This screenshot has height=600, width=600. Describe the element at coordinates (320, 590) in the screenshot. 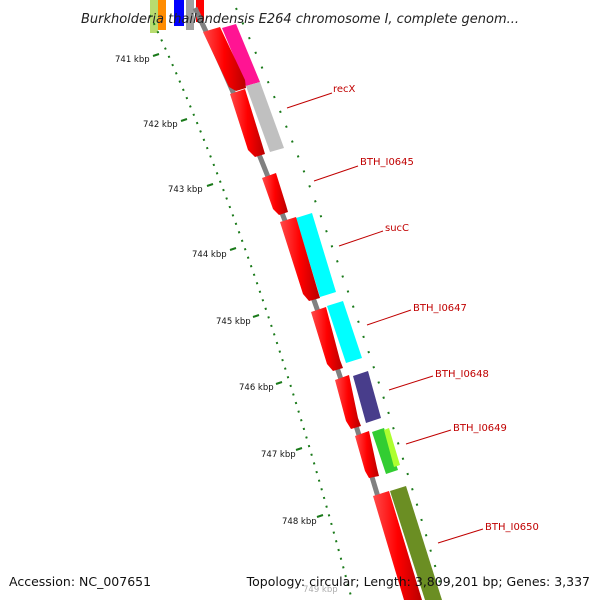

I see `tick-label: 749 kbp` at that location.